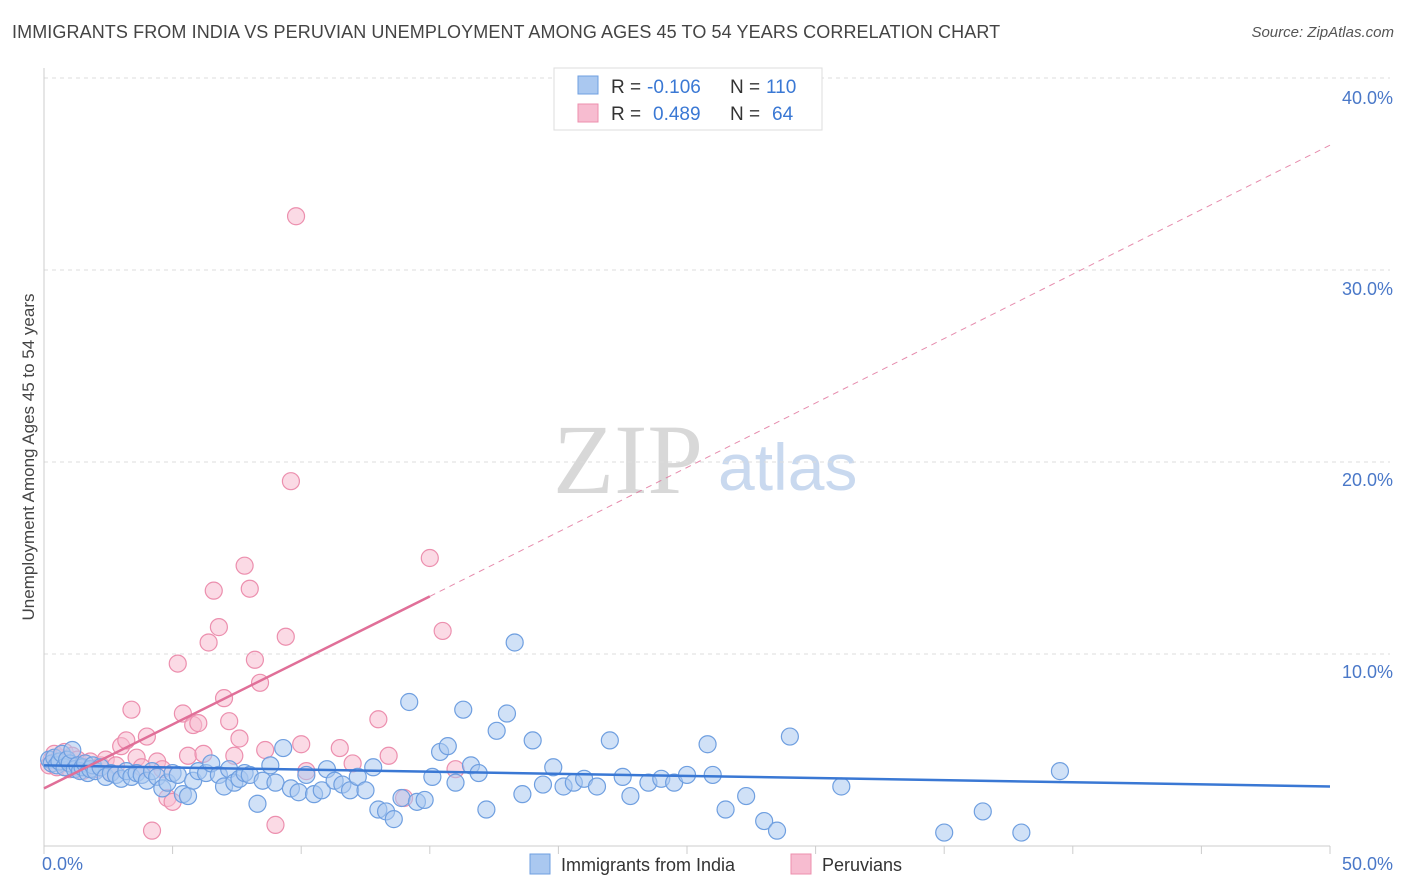  Describe the element at coordinates (237, 692) in the screenshot. I see `peru-trend-line` at that location.